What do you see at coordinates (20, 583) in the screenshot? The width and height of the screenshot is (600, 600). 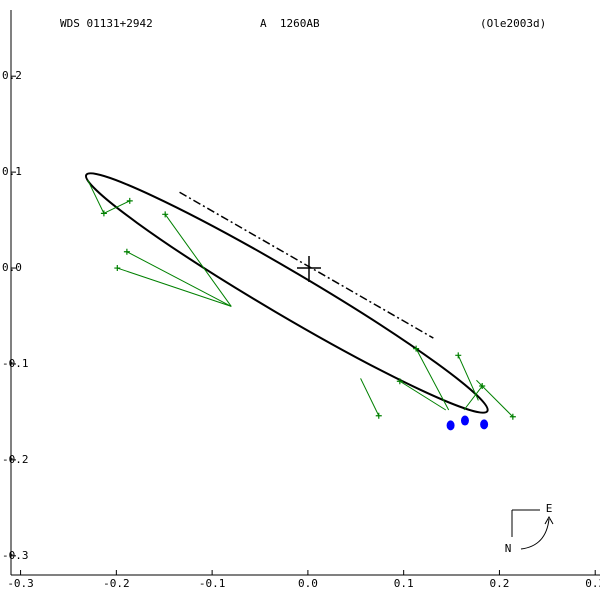 I see `x-tick-label: -0.3` at bounding box center [20, 583].